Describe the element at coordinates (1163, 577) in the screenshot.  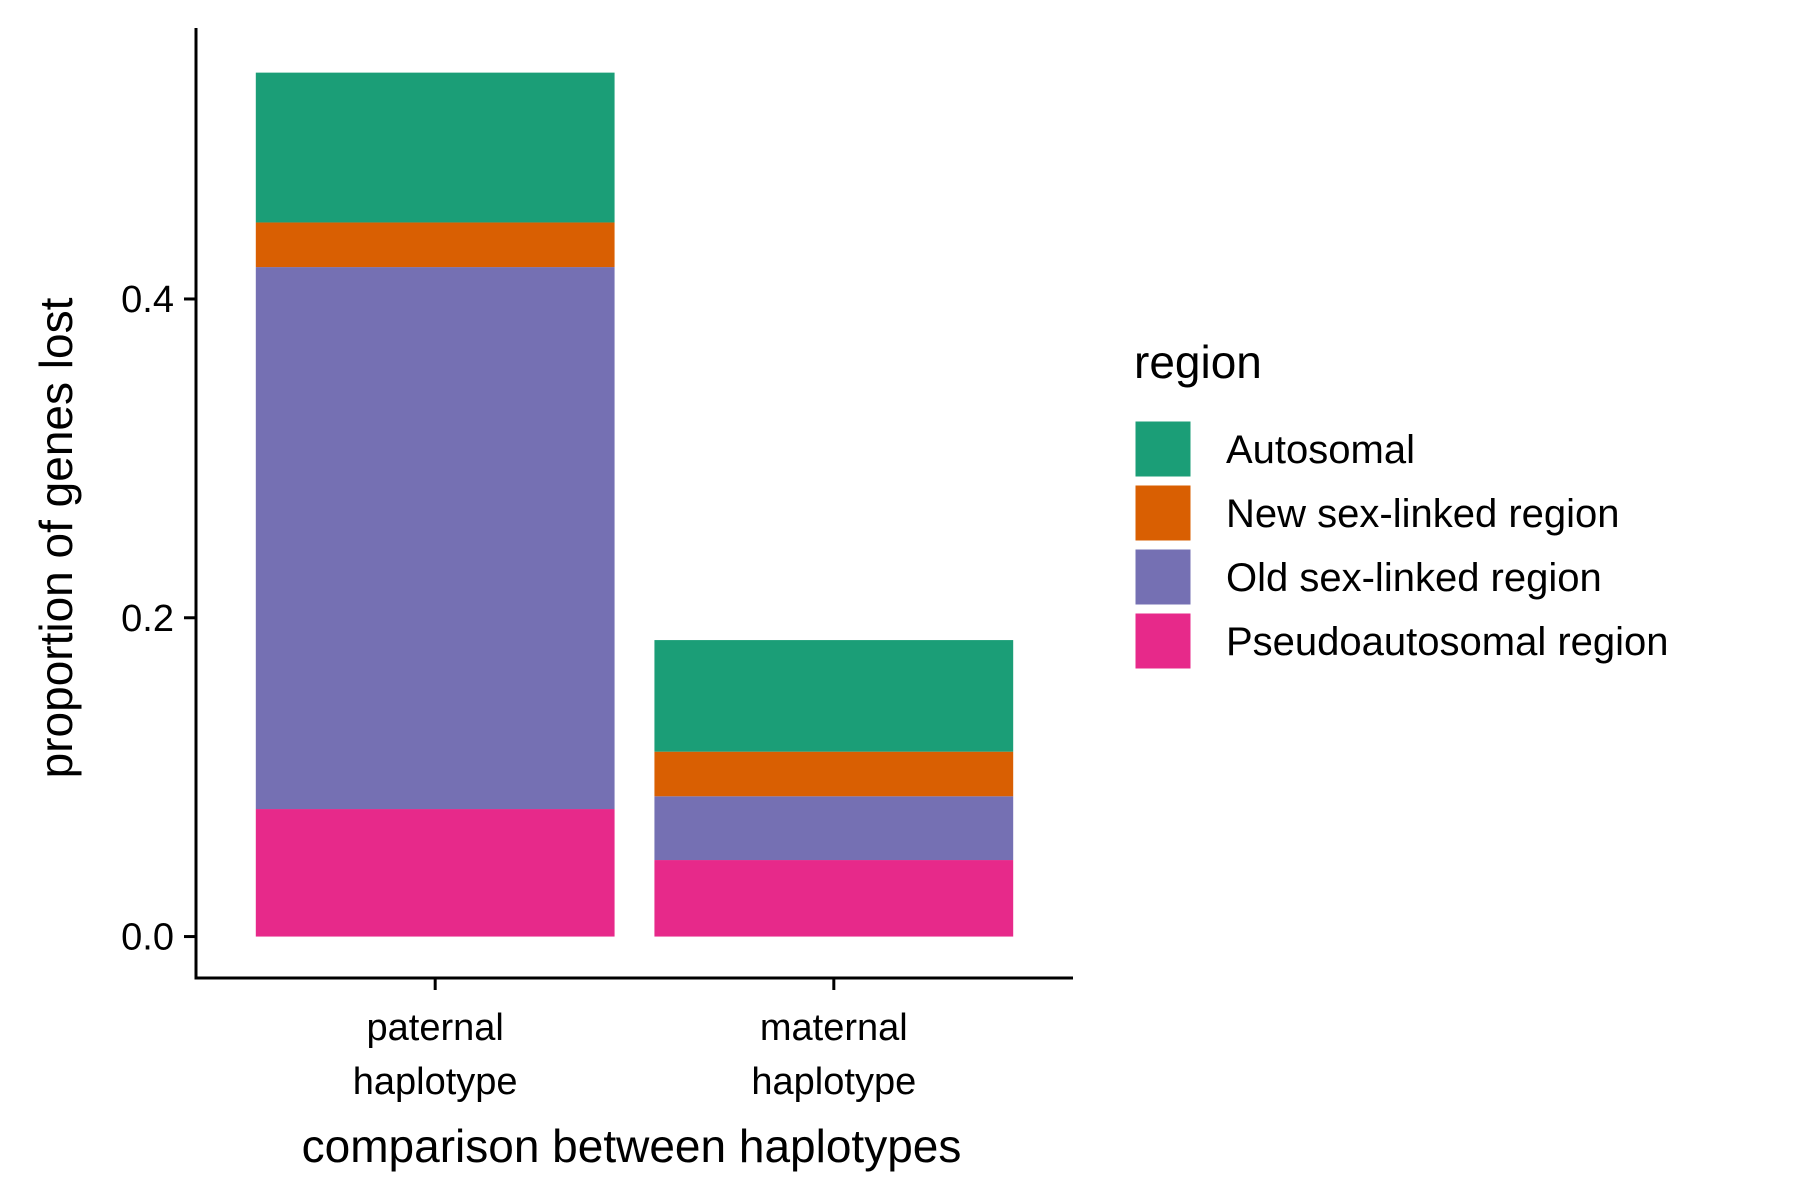
I see `legend-key-old-sex-linked-region` at that location.